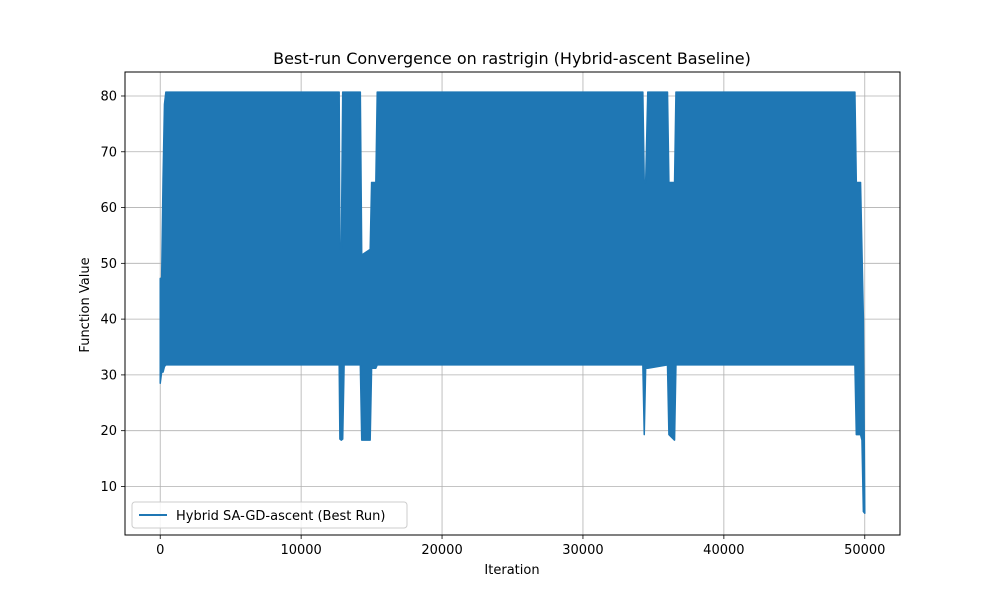 This screenshot has height=600, width=1000. What do you see at coordinates (441, 550) in the screenshot?
I see `x-tick-label: 20000` at bounding box center [441, 550].